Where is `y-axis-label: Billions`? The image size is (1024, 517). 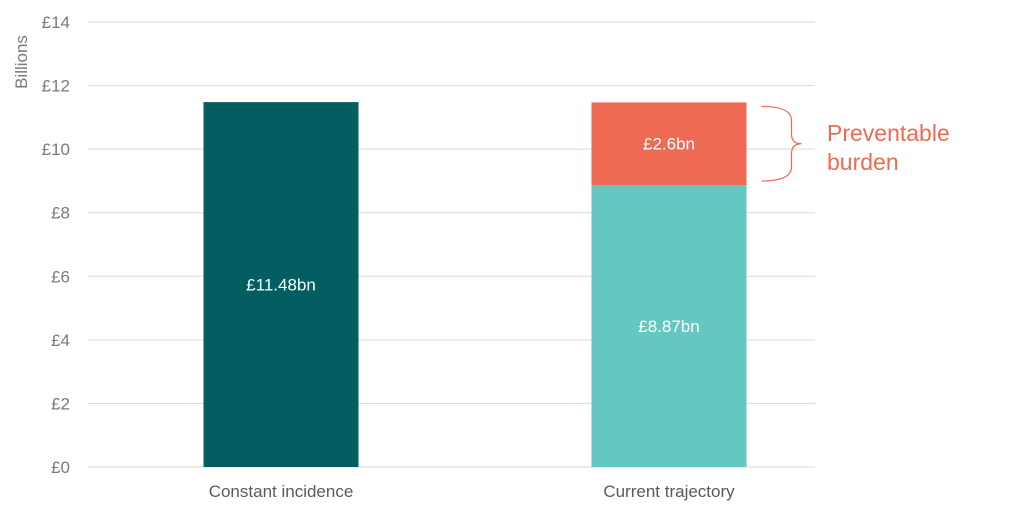 y-axis-label: Billions is located at coordinates (21, 62).